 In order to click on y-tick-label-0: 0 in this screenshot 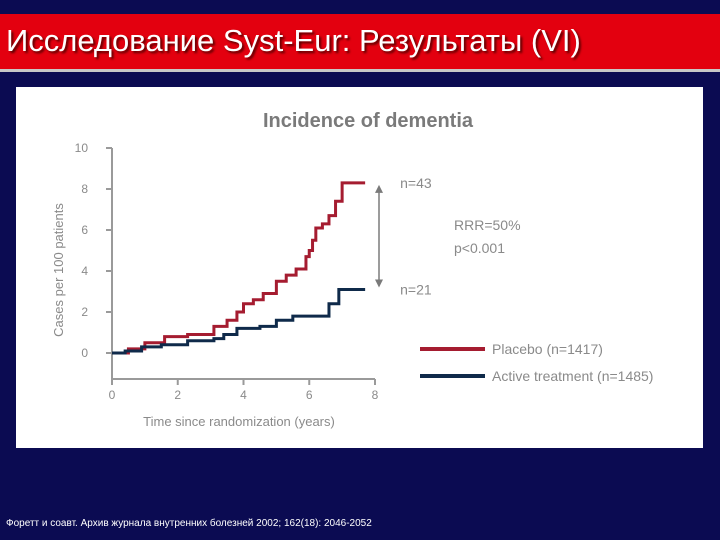, I will do `click(84, 353)`.